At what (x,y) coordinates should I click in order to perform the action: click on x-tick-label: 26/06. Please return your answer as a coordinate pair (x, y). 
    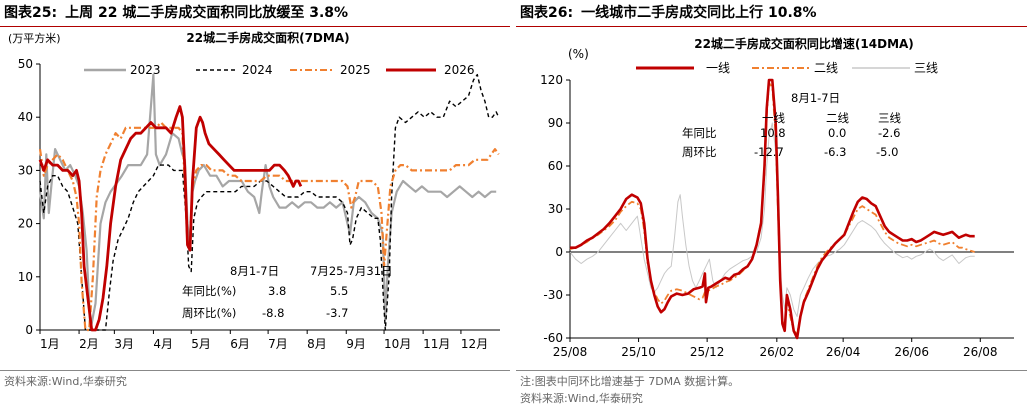
    Looking at the image, I should click on (911, 352).